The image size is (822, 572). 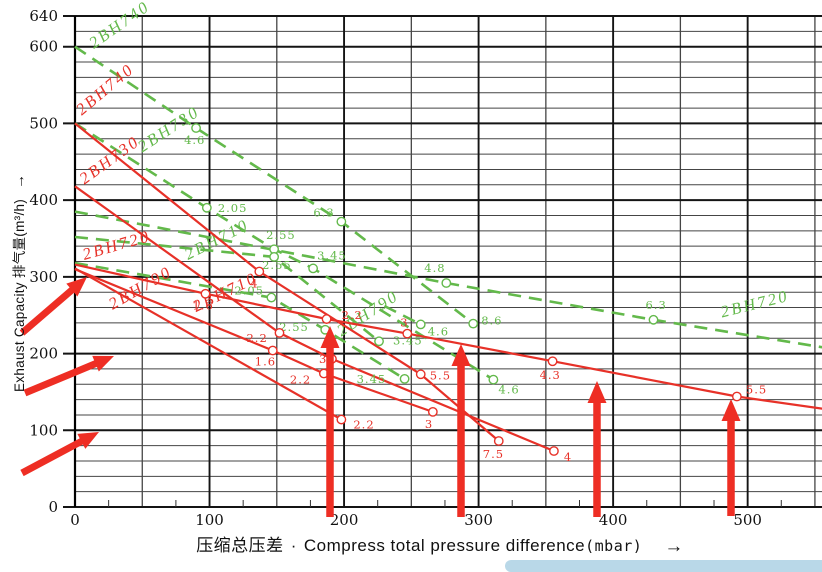 What do you see at coordinates (240, 545) in the screenshot?
I see `x-axis-title-cn: 压缩总压差` at bounding box center [240, 545].